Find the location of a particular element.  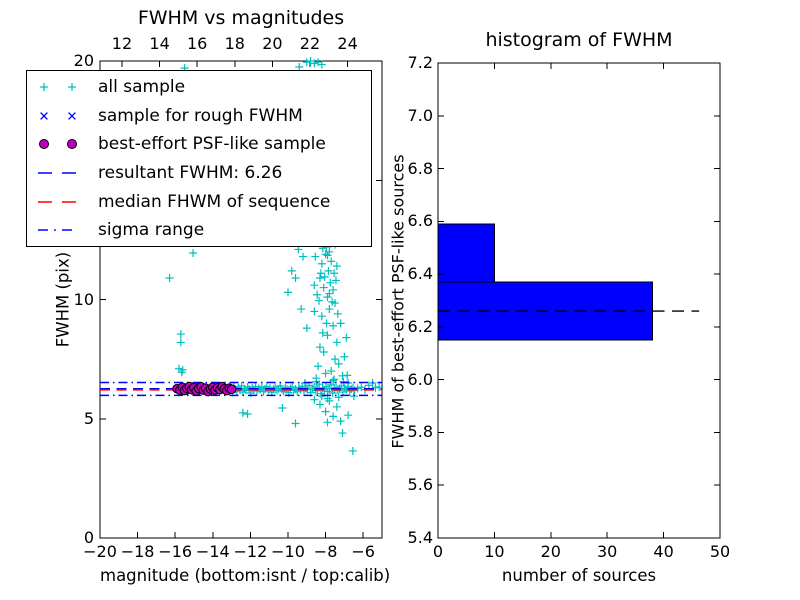

legend-item: resultant FWHM: 6.26 is located at coordinates (199, 173).